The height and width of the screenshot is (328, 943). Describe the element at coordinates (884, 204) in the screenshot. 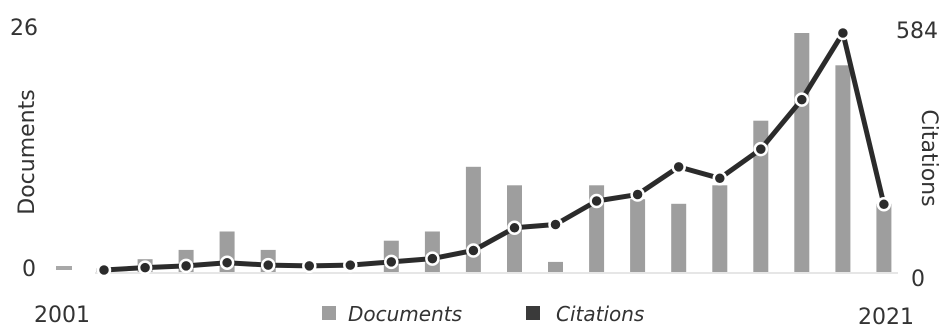

I see `citations-point-2020` at that location.